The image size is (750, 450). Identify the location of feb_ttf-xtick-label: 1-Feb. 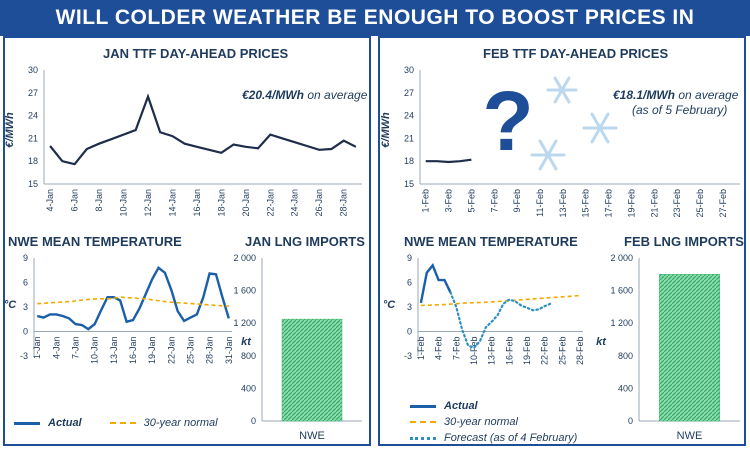
(426, 201).